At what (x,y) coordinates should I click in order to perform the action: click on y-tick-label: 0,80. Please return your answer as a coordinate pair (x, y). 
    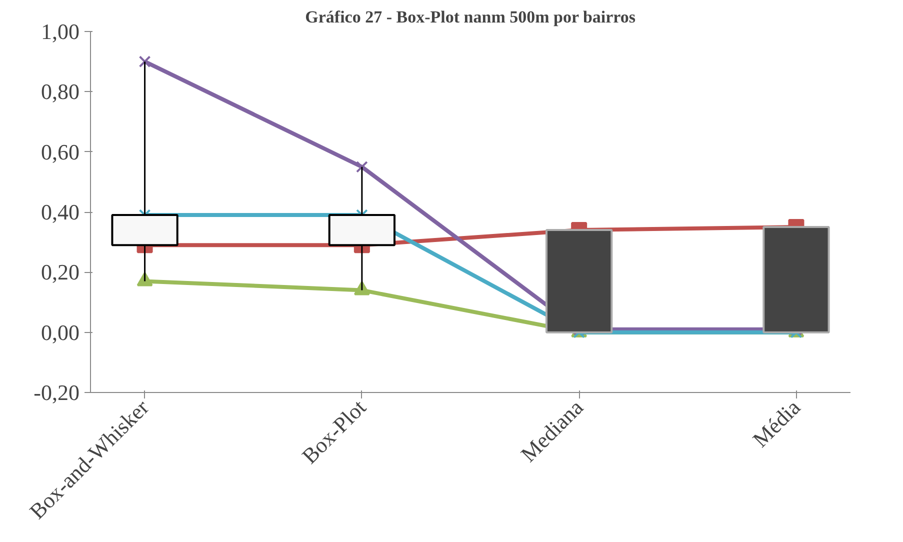
    Looking at the image, I should click on (60, 91).